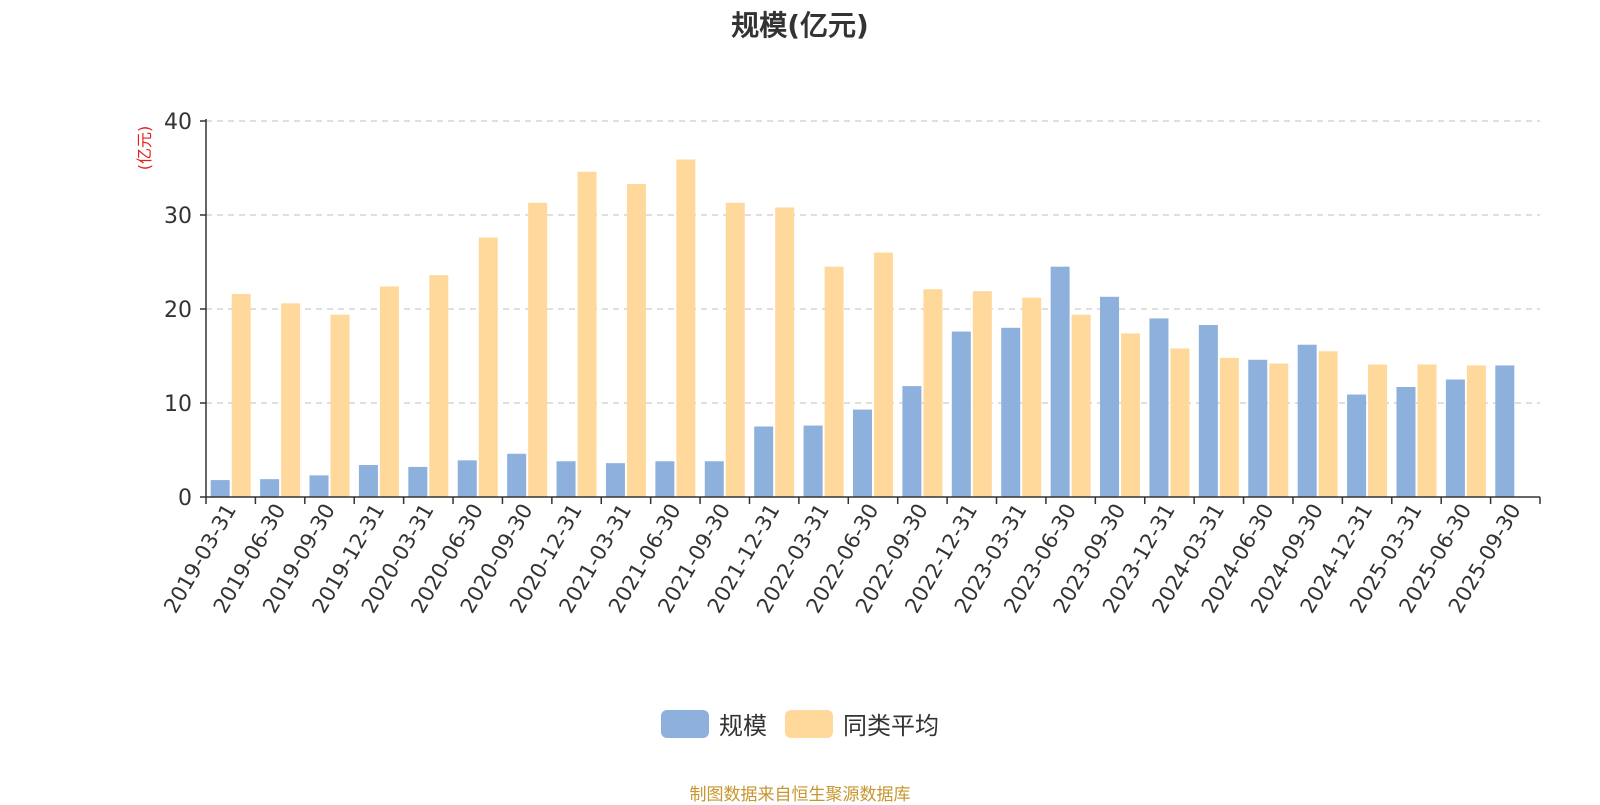 This screenshot has width=1600, height=805. I want to click on y-tick-label: 20, so click(178, 310).